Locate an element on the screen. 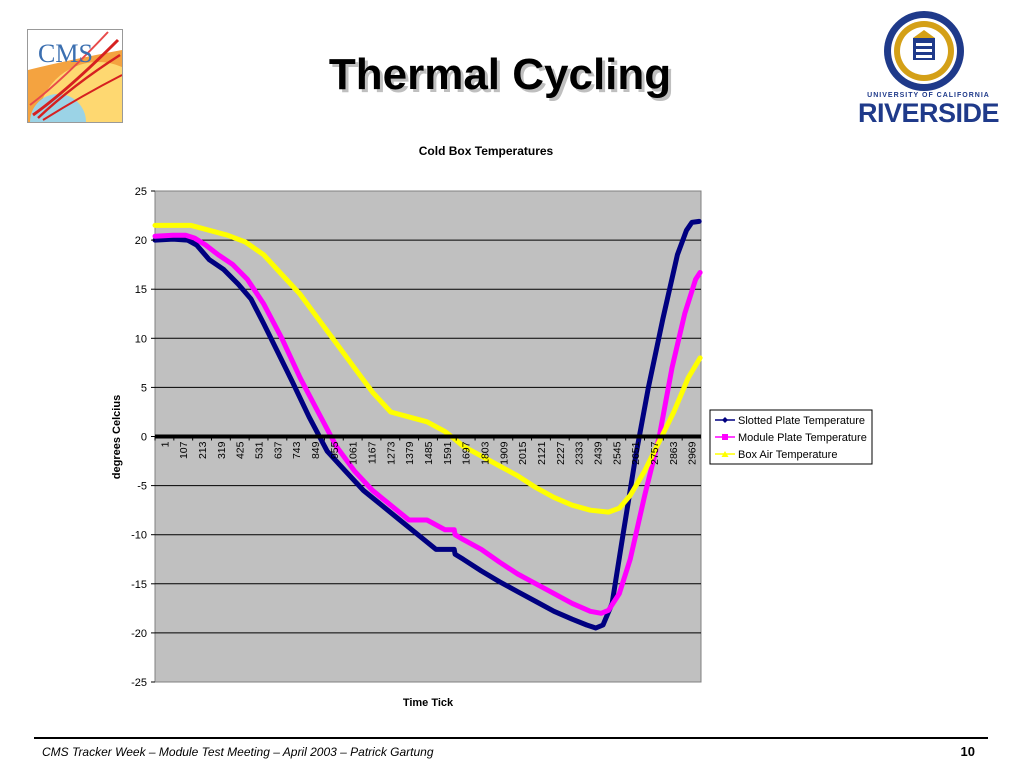 The height and width of the screenshot is (768, 1024). y-axis-ticks: 25 20 15 10 5 0 -5 -10 -15 -20 -25 is located at coordinates (143, 437).